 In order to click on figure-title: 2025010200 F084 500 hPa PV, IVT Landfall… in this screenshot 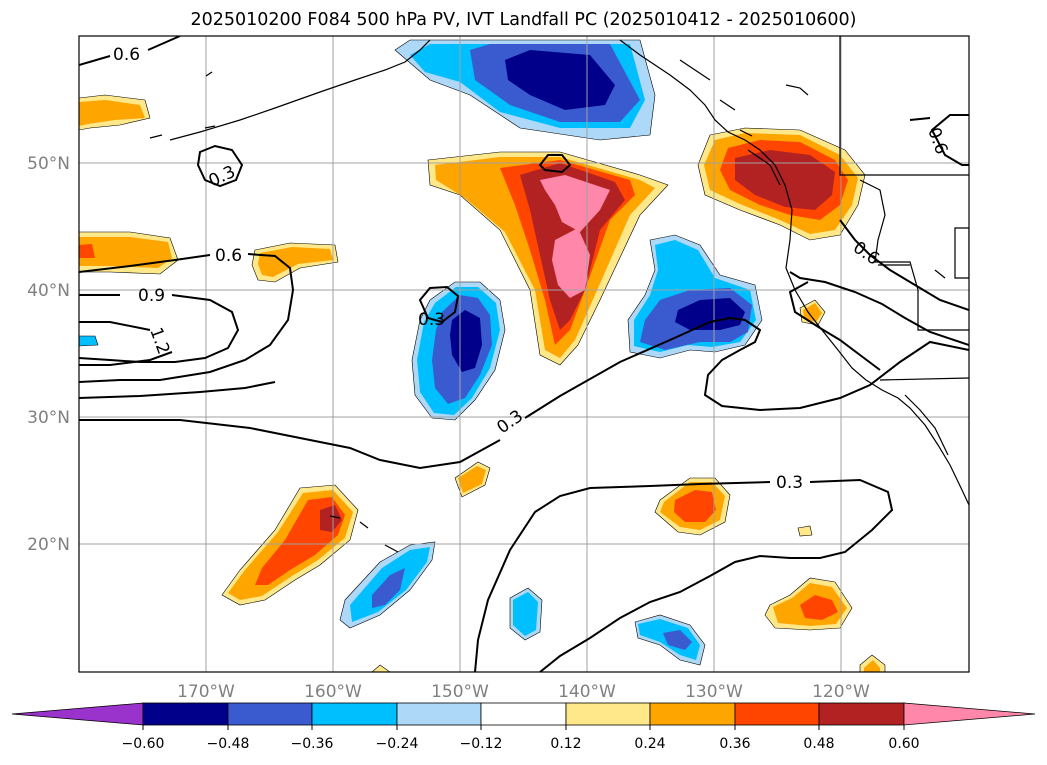, I will do `click(523, 20)`.